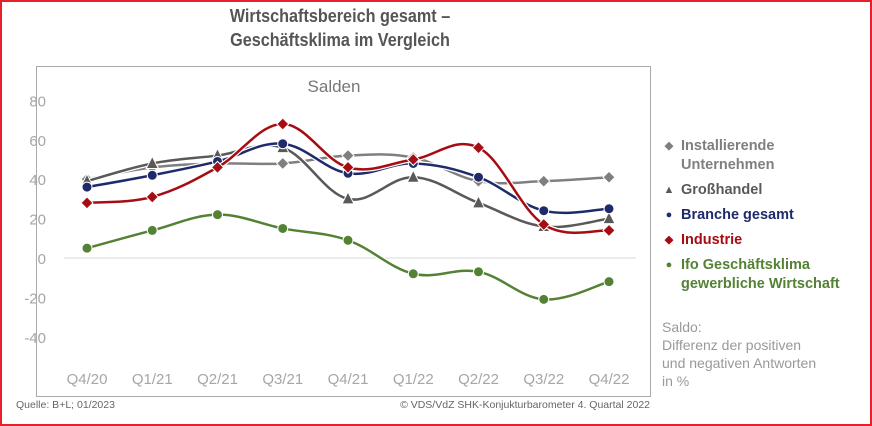 The height and width of the screenshot is (426, 872). Describe the element at coordinates (737, 215) in the screenshot. I see `legend-label: Branche gesamt` at that location.